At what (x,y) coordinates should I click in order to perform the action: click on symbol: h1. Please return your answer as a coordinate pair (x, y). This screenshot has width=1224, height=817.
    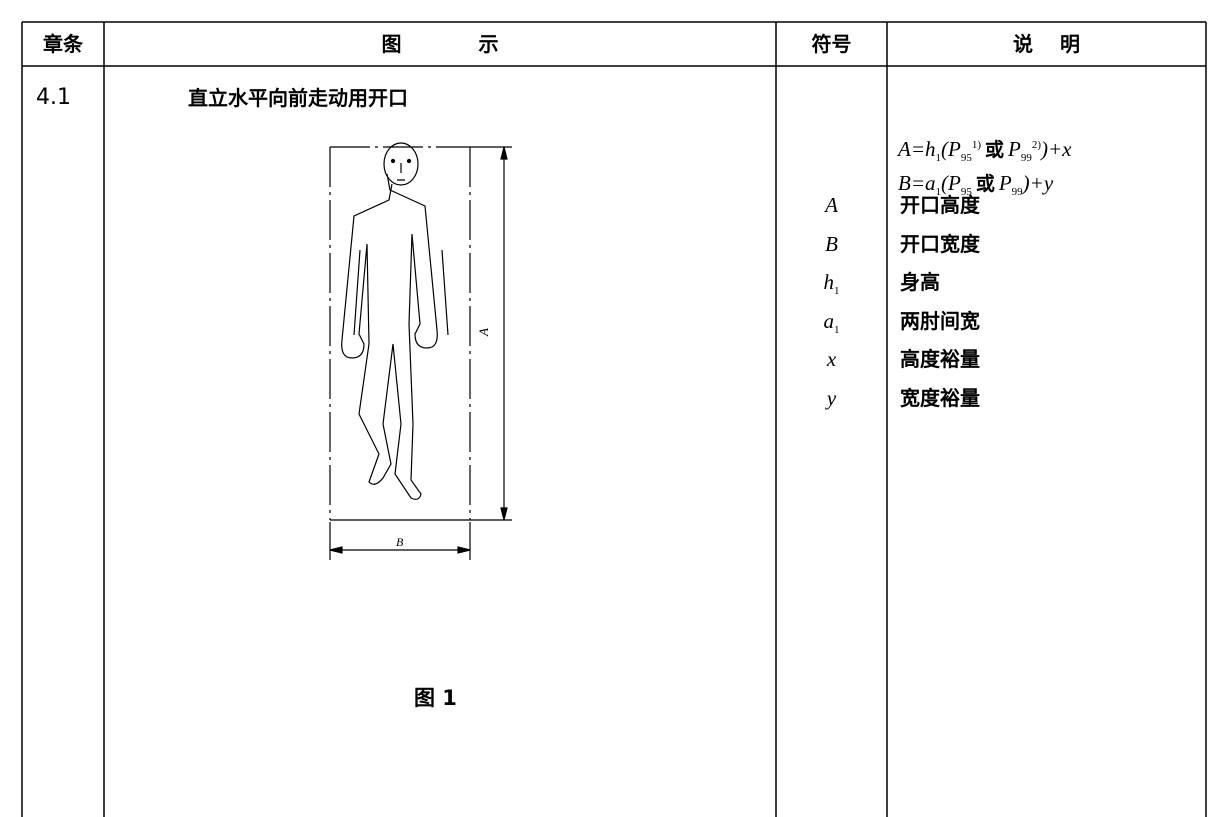
    Looking at the image, I should click on (831, 286).